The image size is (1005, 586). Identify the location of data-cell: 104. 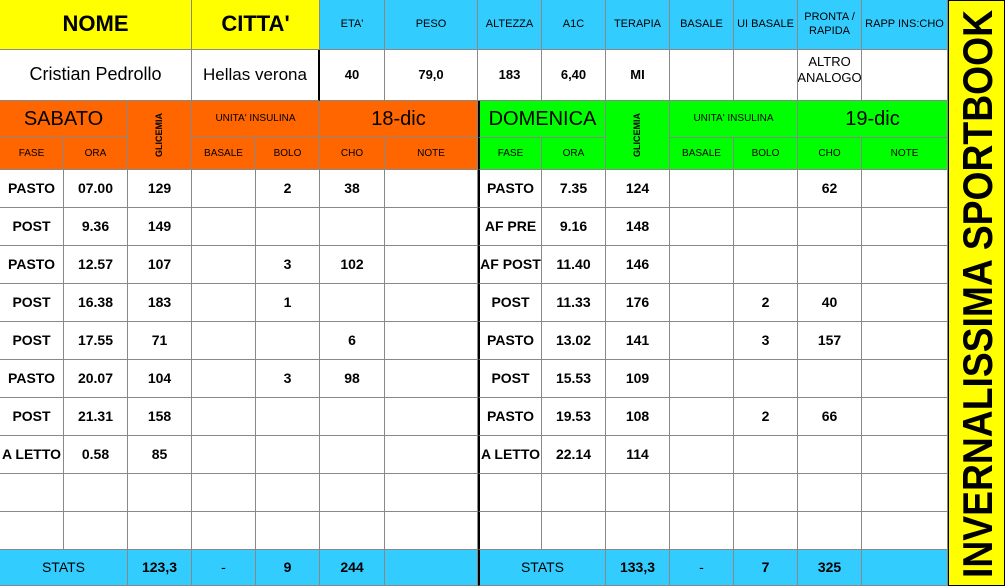
(160, 379).